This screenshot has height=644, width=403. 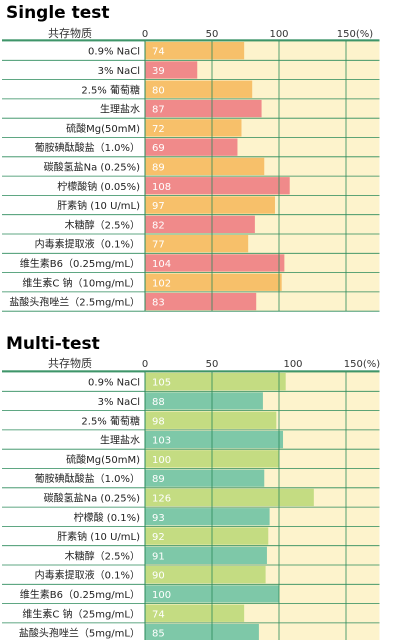 I want to click on multi-test-category-label: 生理盐水, so click(x=120, y=440).